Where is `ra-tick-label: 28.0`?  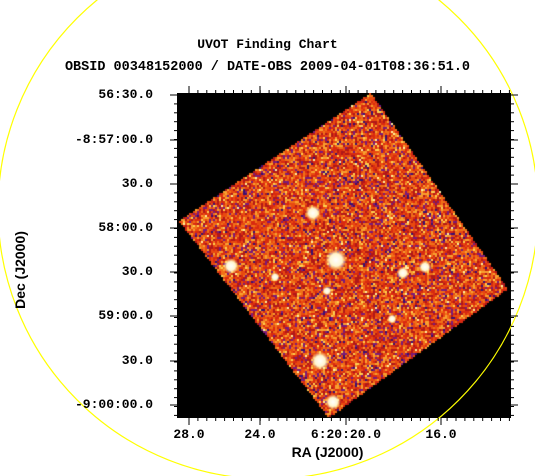
ra-tick-label: 28.0 is located at coordinates (189, 434).